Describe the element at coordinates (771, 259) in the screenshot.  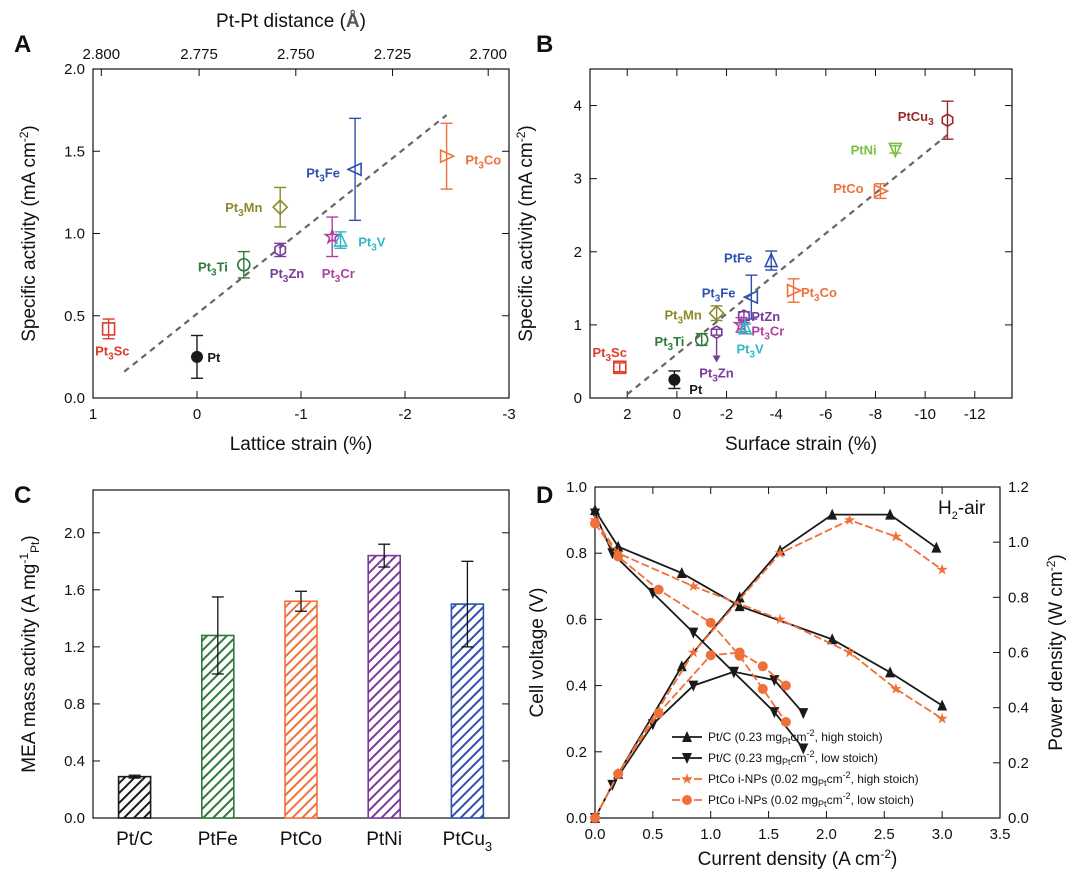
I see `marker-PtFe` at that location.